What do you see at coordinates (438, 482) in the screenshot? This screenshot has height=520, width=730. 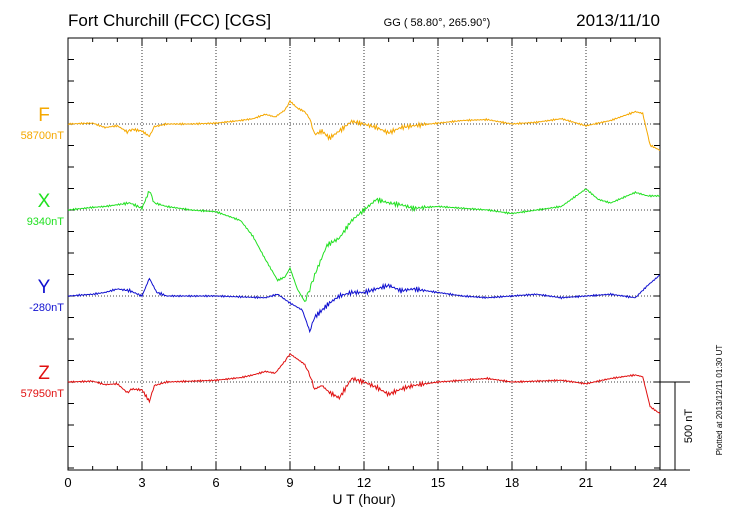 I see `x-tick-label: 15` at bounding box center [438, 482].